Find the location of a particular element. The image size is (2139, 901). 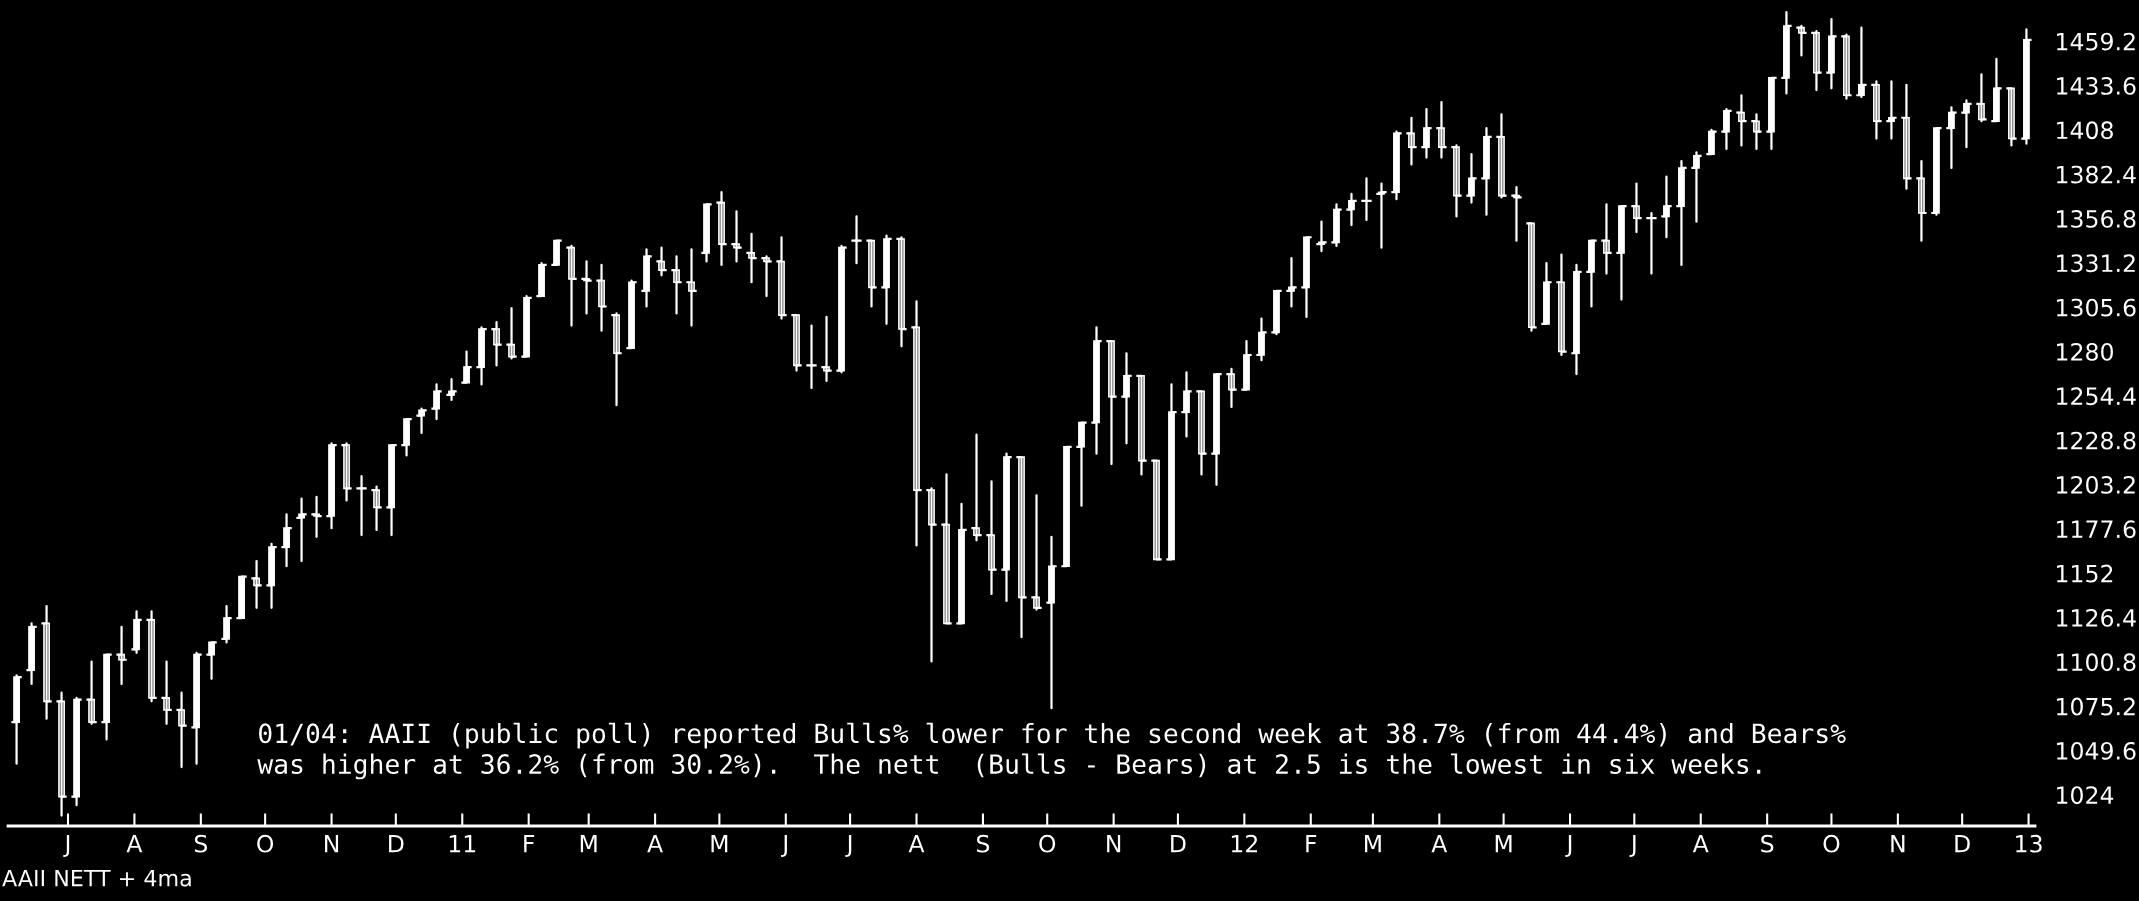

y-tick-label: 1075.2 is located at coordinates (2096, 706).